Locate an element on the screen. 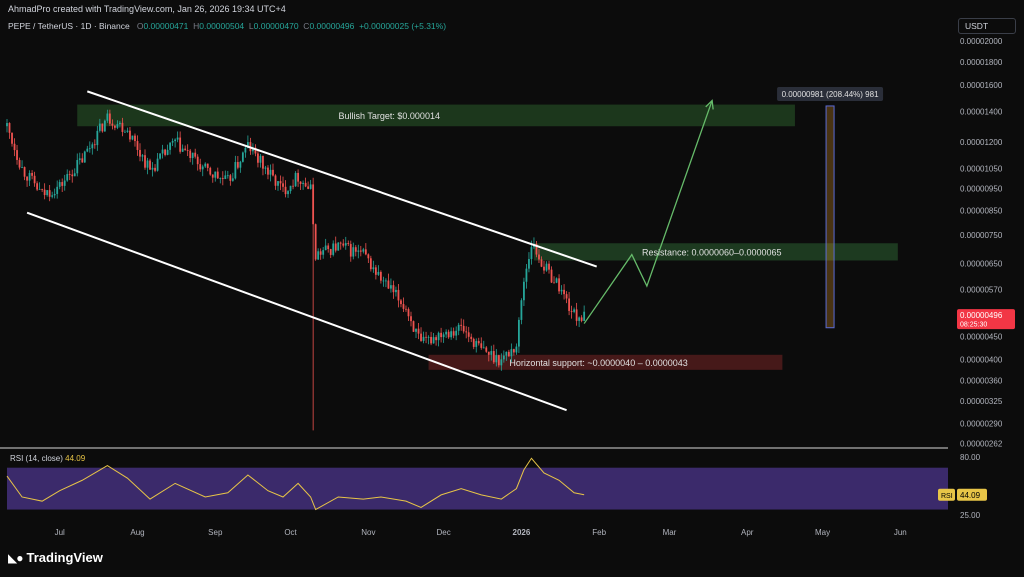  measure-label: 0.00000981 (208.44%) 981 is located at coordinates (831, 94).